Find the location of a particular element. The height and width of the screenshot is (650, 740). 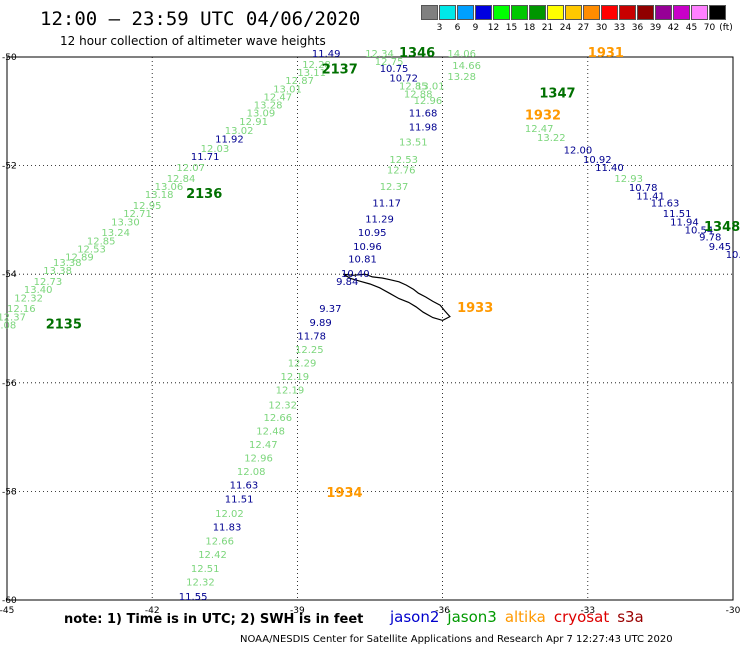

wave-height-reading: 10.96 is located at coordinates (733, 255).